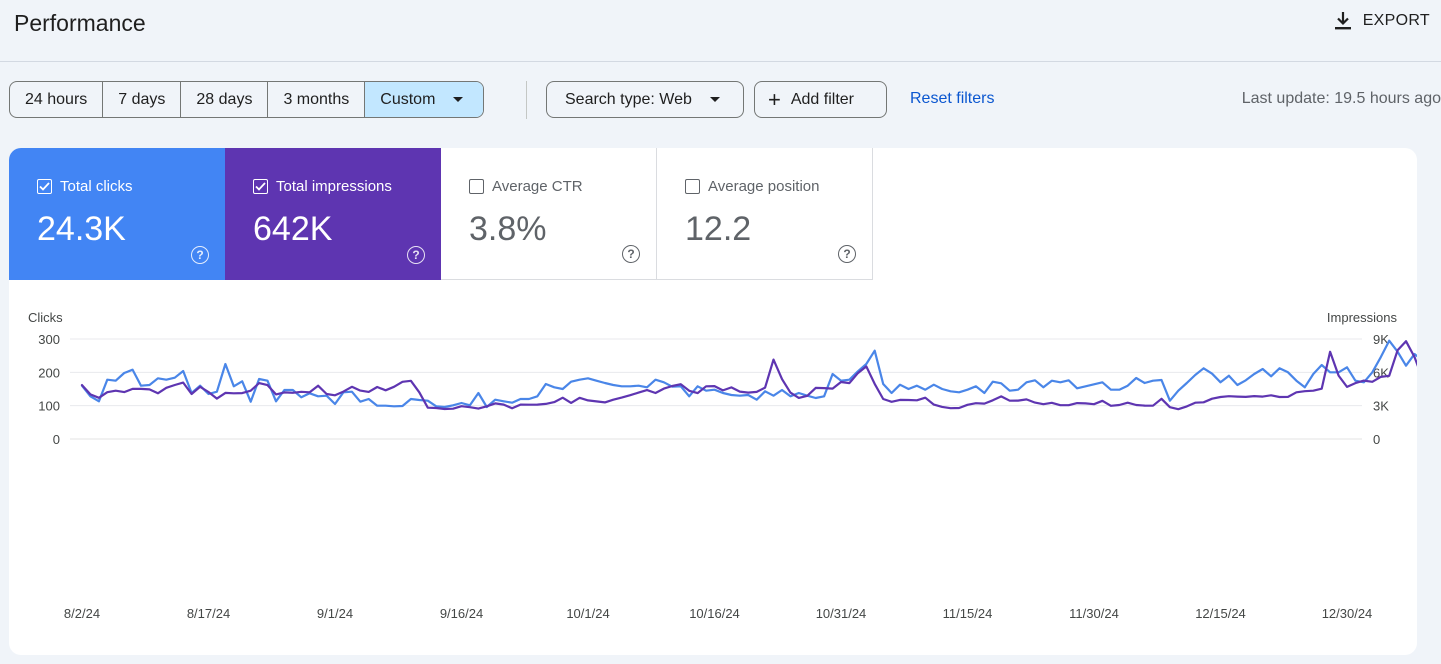  Describe the element at coordinates (587, 613) in the screenshot. I see `x-tick: 10/1/24` at that location.